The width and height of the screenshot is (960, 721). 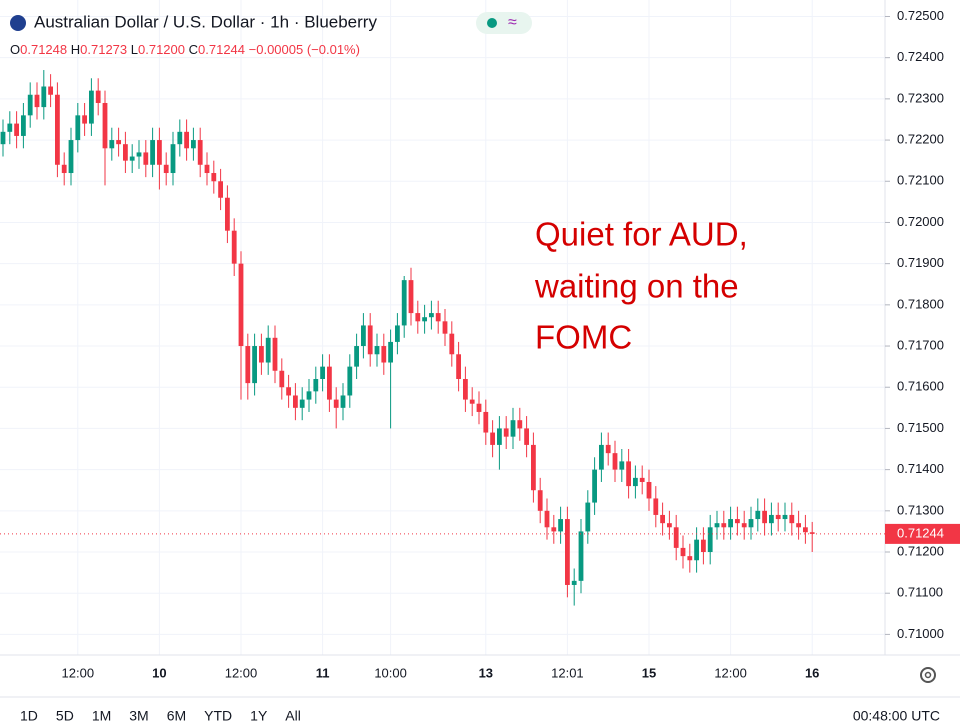 I want to click on ohlc-value: 0.71200, so click(x=161, y=49).